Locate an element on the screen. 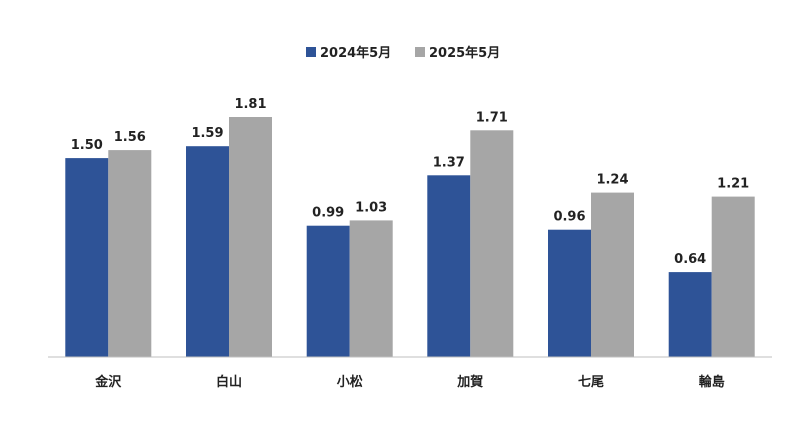 Image resolution: width=800 pixels, height=443 pixels. data-label-1-series-1: 1.81 is located at coordinates (250, 104).